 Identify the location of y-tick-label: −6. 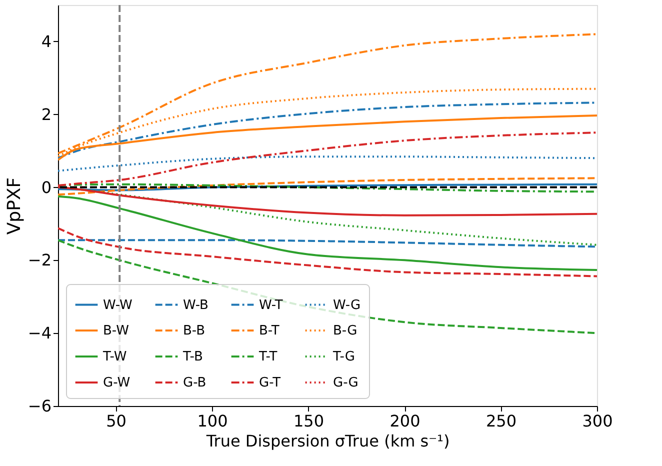
(40, 406).